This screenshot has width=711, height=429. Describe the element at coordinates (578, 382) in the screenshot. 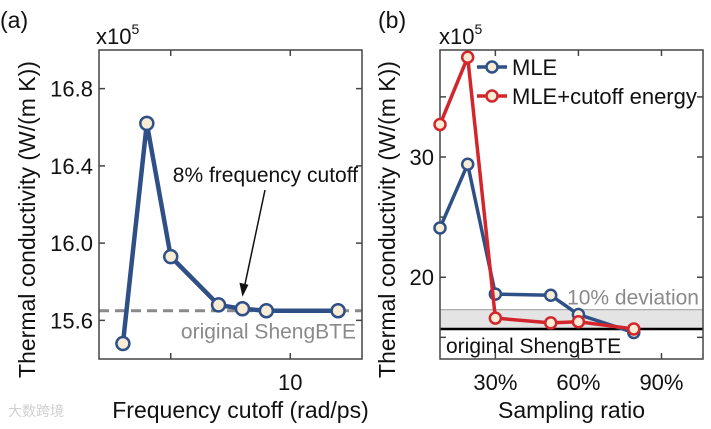

I see `x-tick-label: 60%` at that location.